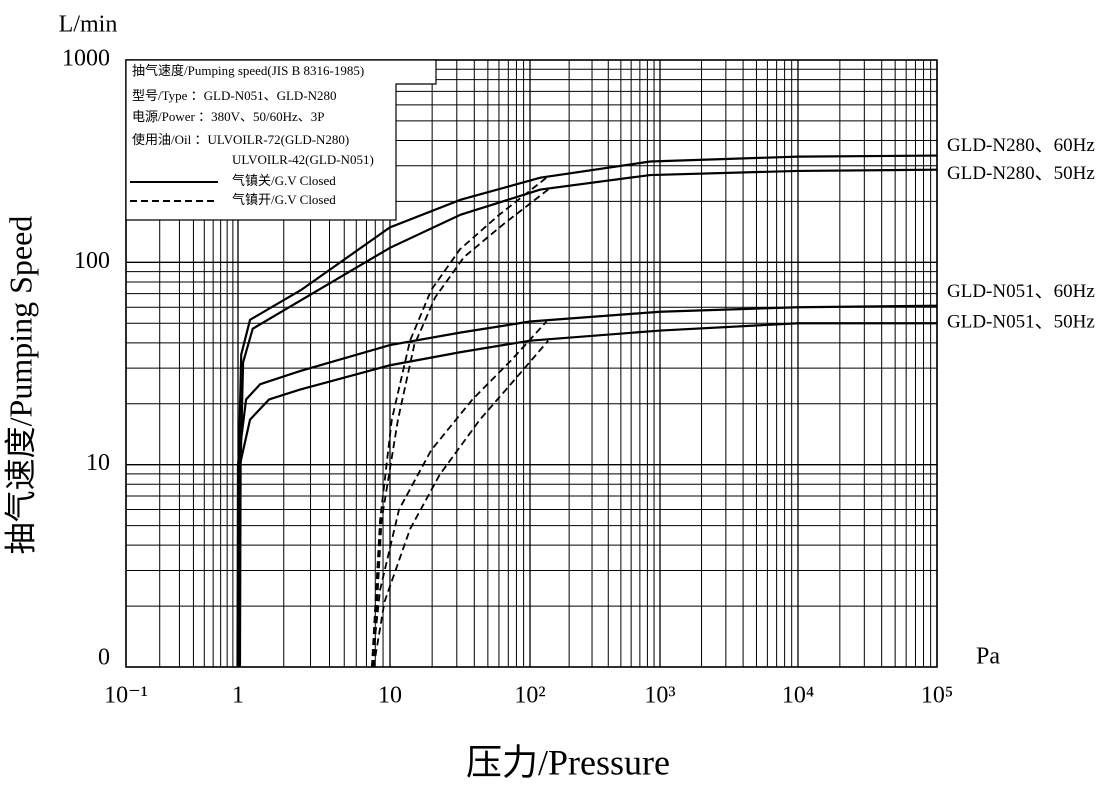 The image size is (1104, 795). I want to click on x-tick-label: 10⁴, so click(798, 696).